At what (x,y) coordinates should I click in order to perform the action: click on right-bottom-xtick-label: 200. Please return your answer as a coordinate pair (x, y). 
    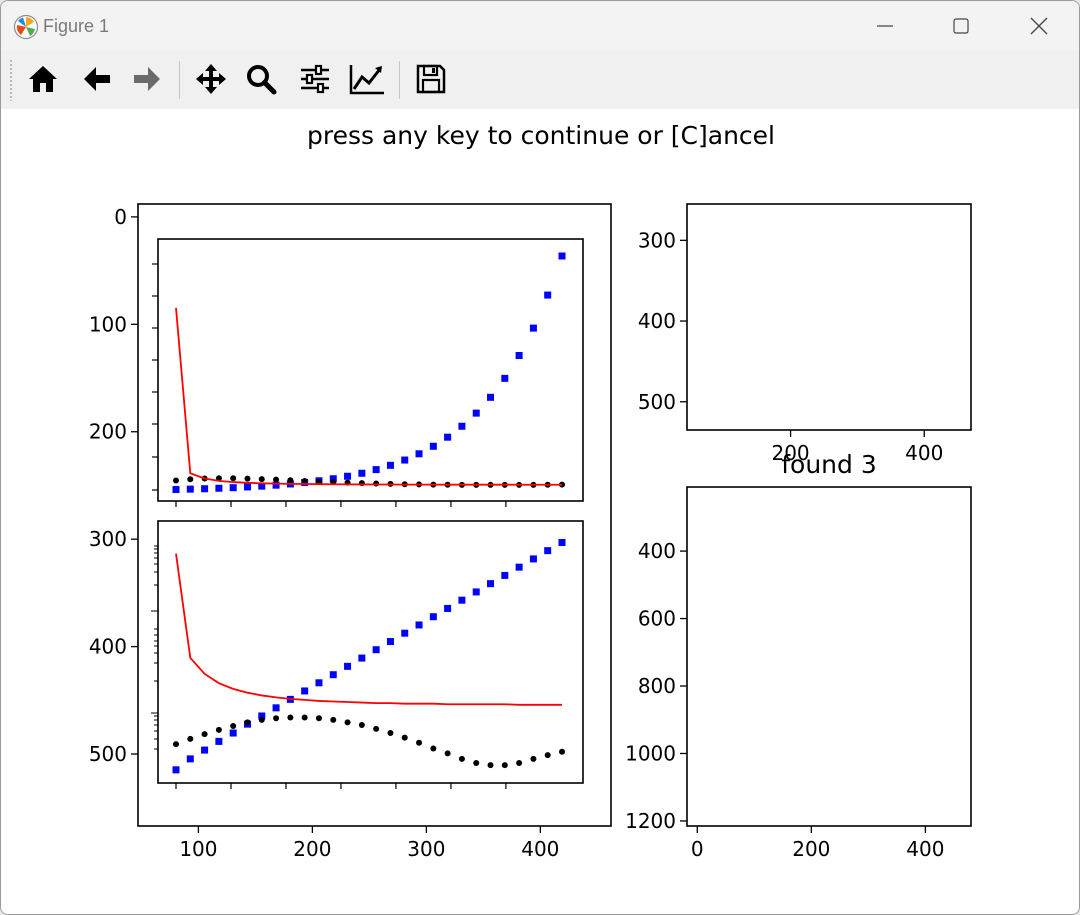
    Looking at the image, I should click on (811, 849).